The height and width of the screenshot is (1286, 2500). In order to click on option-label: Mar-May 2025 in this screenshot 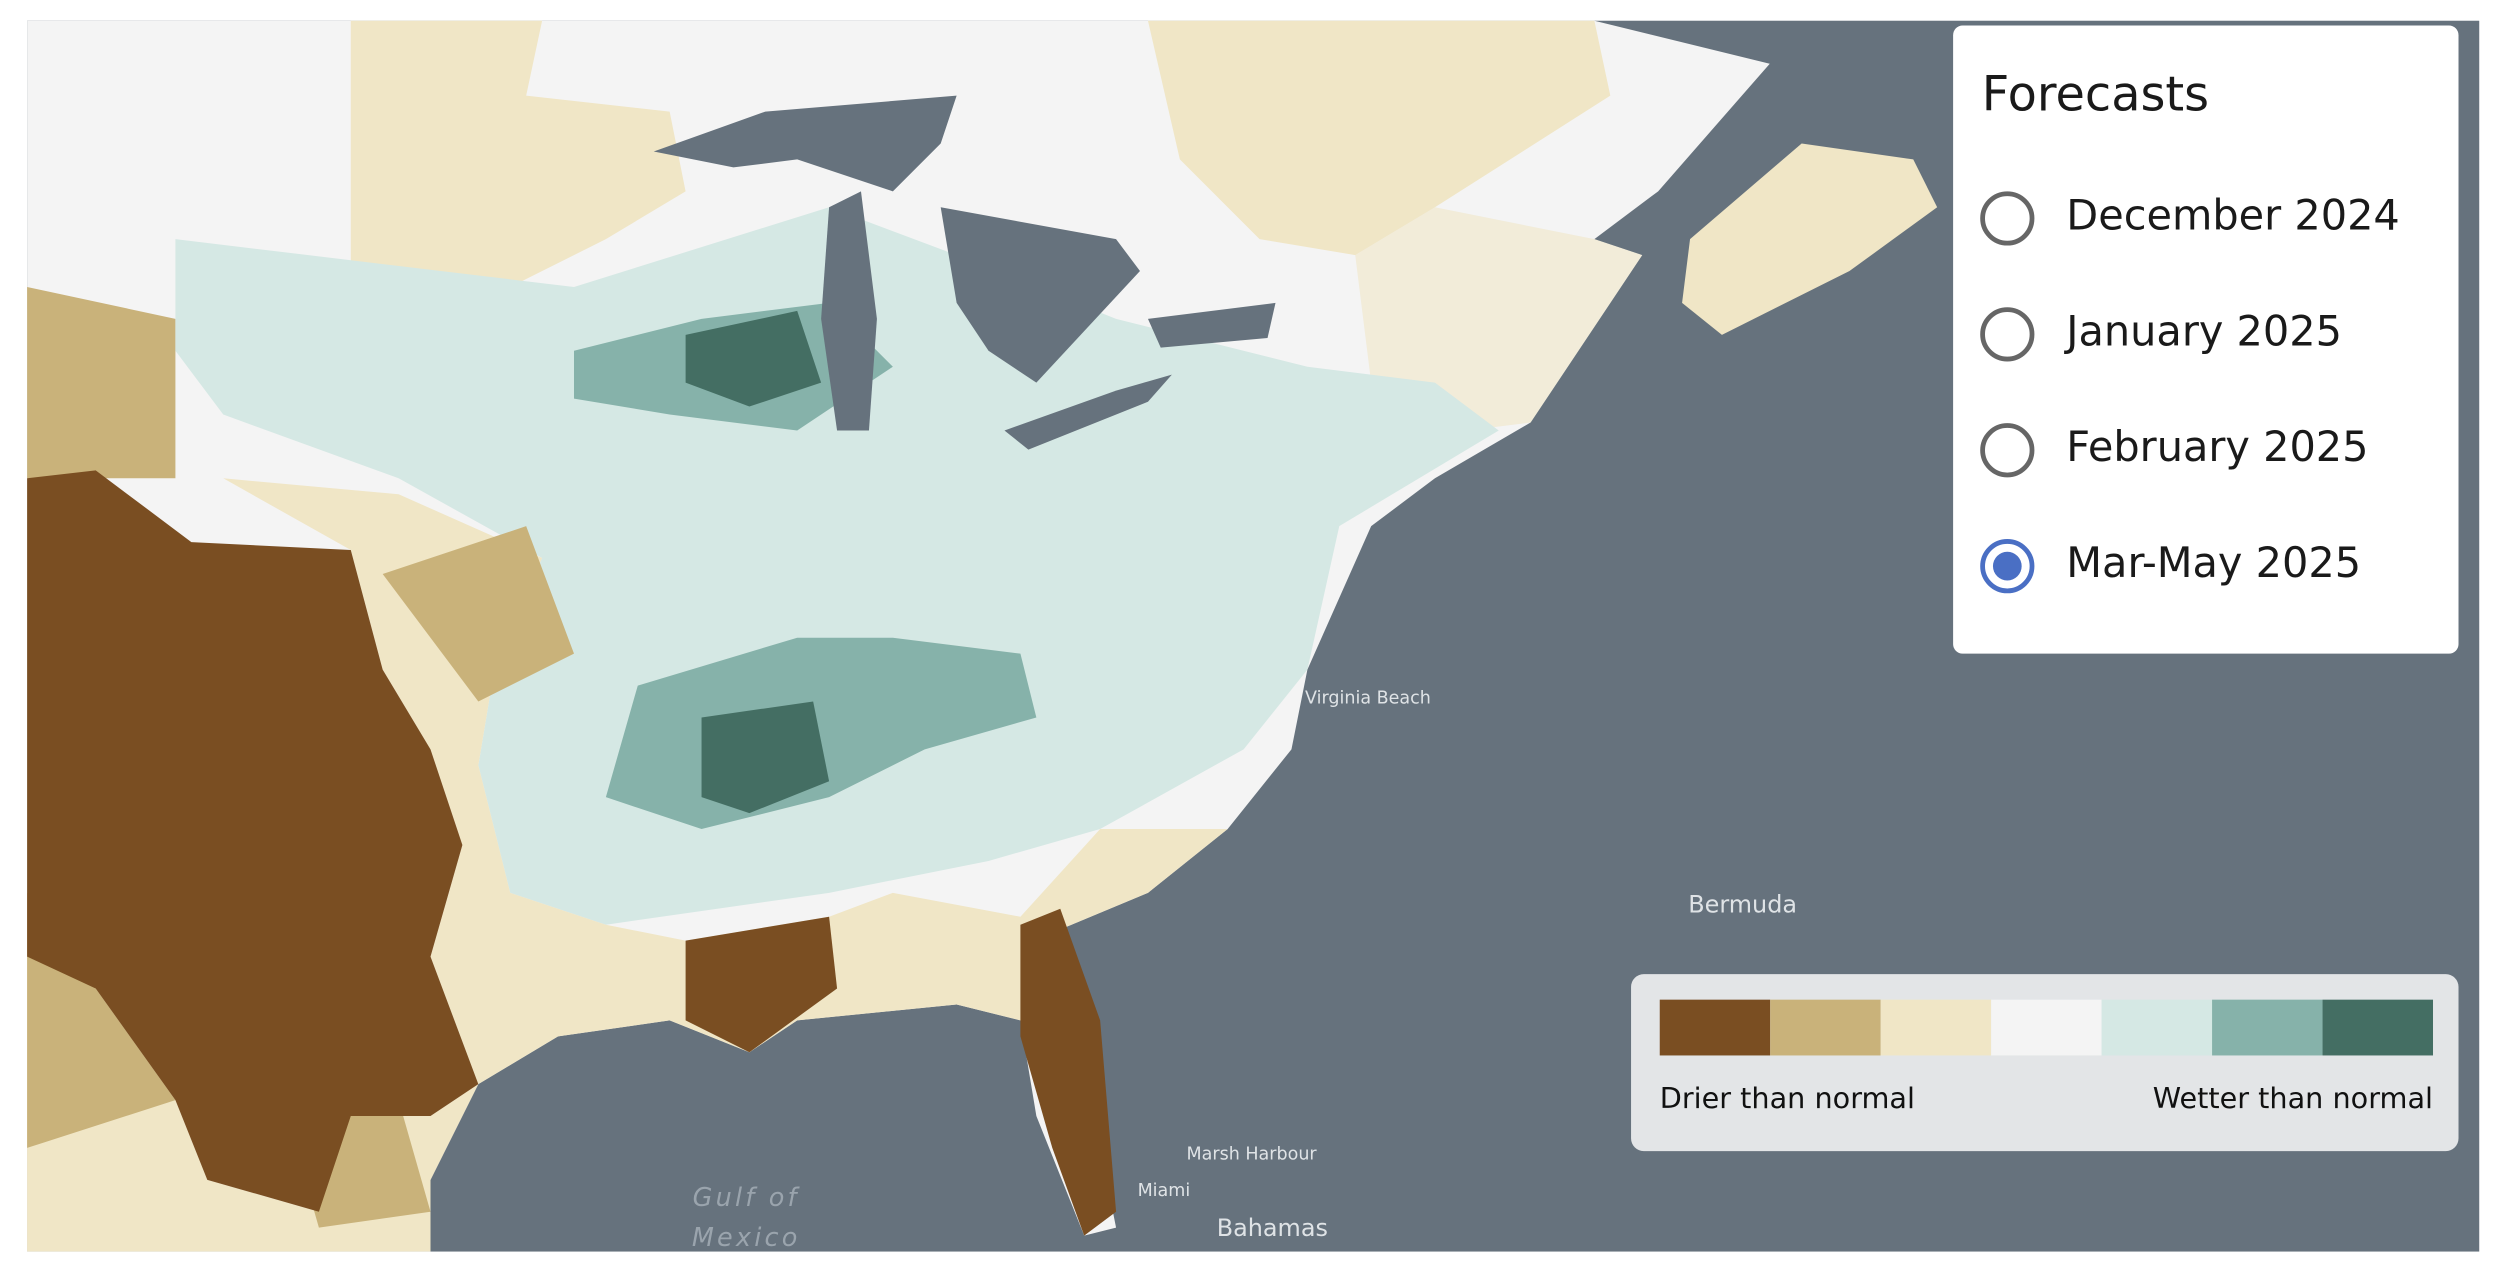, I will do `click(2213, 563)`.